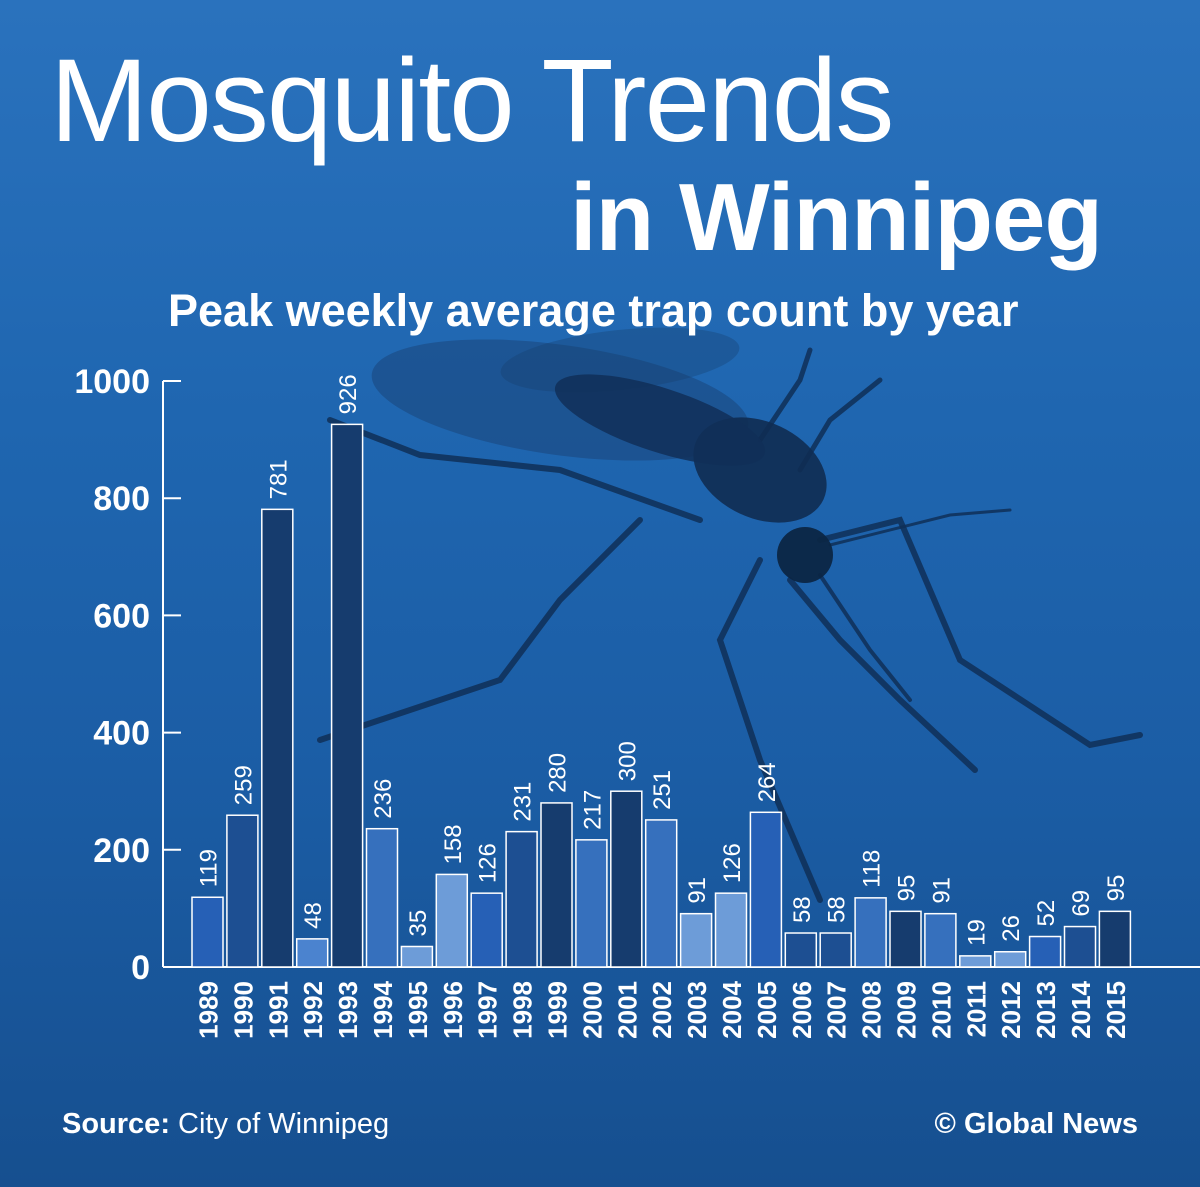 Image resolution: width=1200 pixels, height=1187 pixels. Describe the element at coordinates (243, 1010) in the screenshot. I see `x-tick-label: 1990` at that location.